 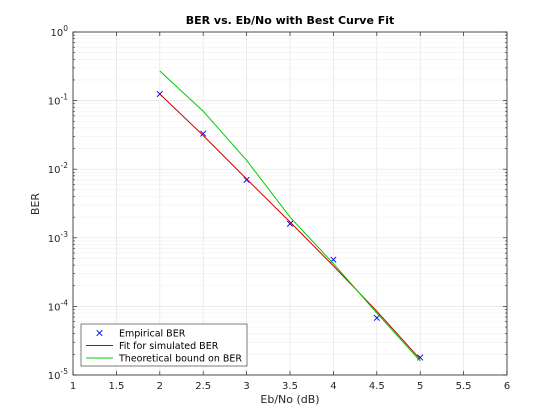 What do you see at coordinates (58, 305) in the screenshot?
I see `y-tick-label: 10⁻⁴` at bounding box center [58, 305].